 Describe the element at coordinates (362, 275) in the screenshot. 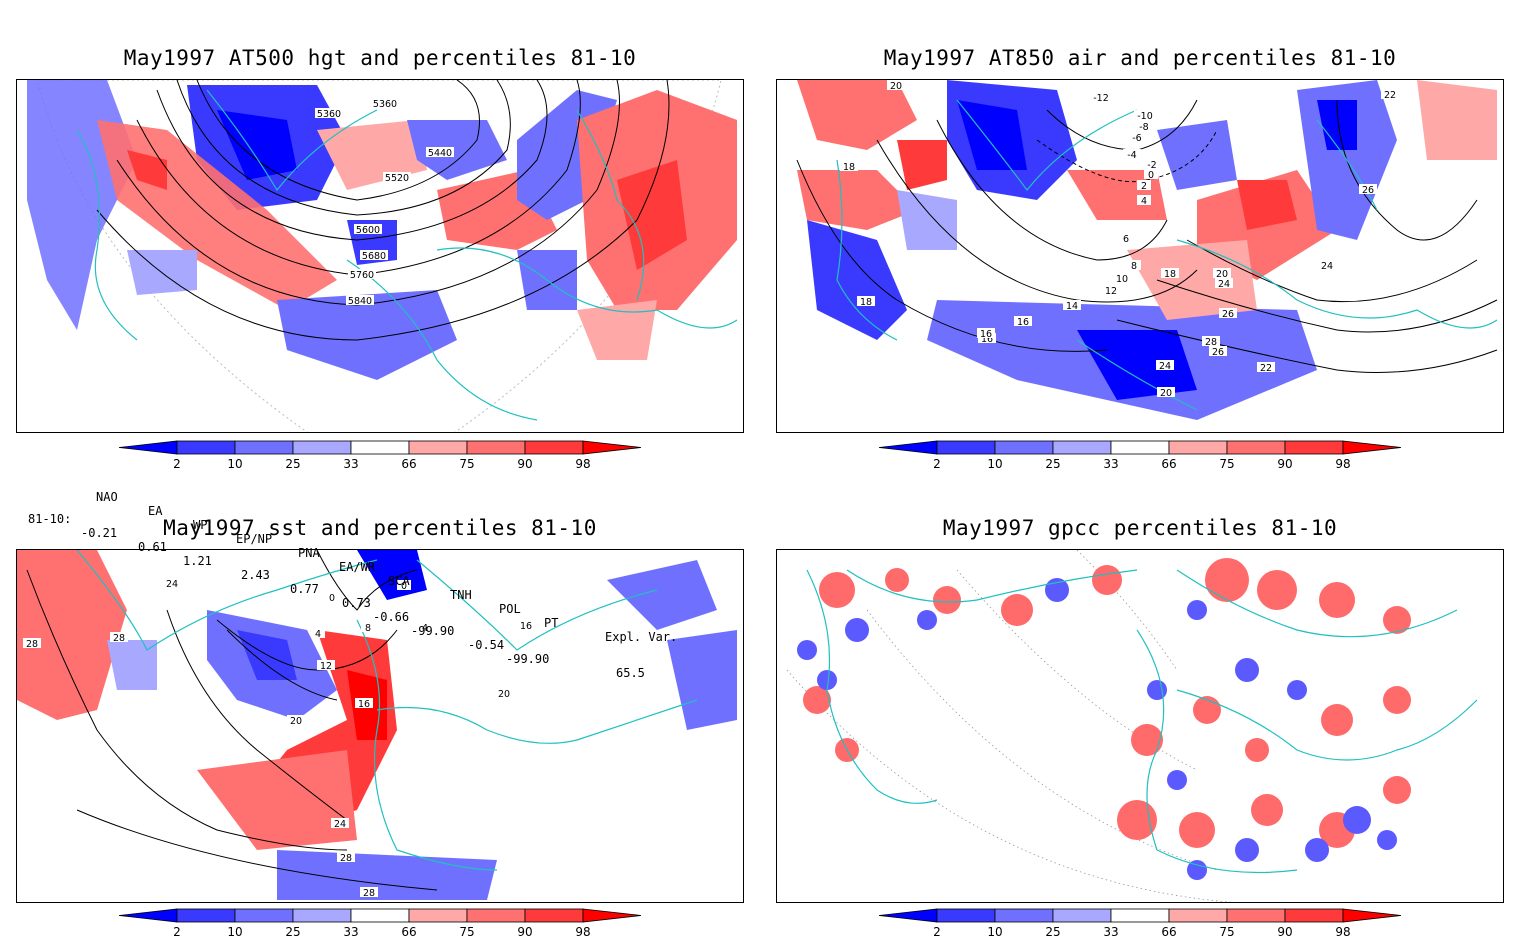

I see `contour-label: 5760` at that location.